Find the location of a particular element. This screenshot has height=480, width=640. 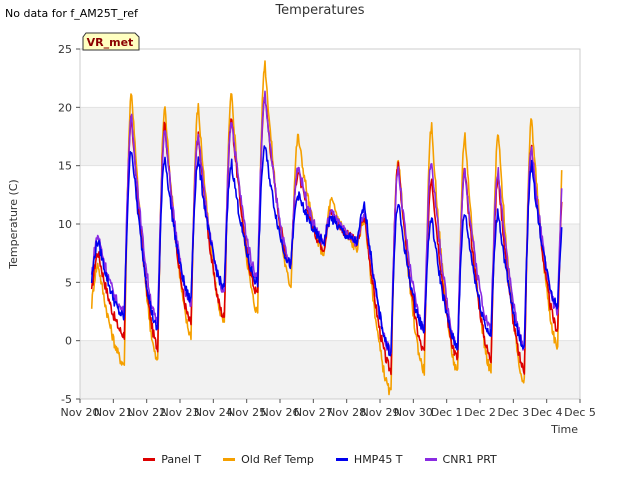

y-tick-label: -5 is located at coordinates (66, 399).